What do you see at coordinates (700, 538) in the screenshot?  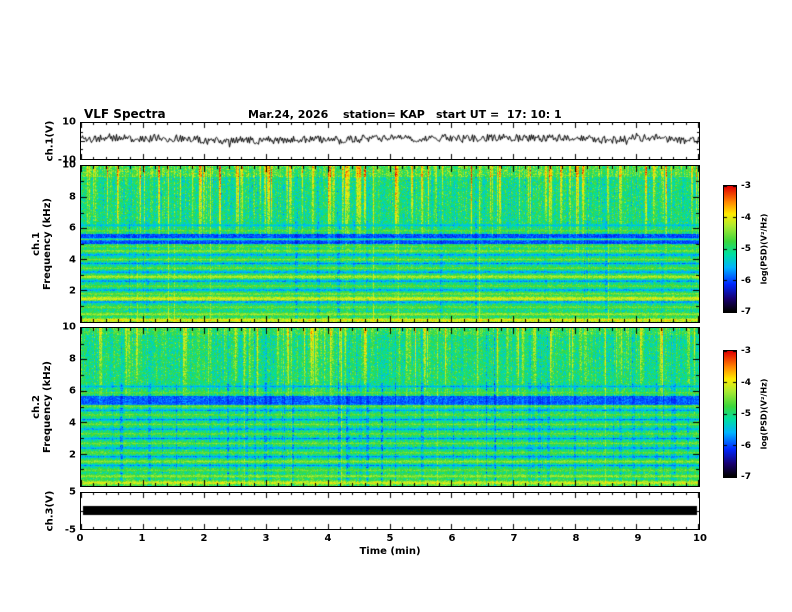 I see `x-tick-label: 10` at bounding box center [700, 538].